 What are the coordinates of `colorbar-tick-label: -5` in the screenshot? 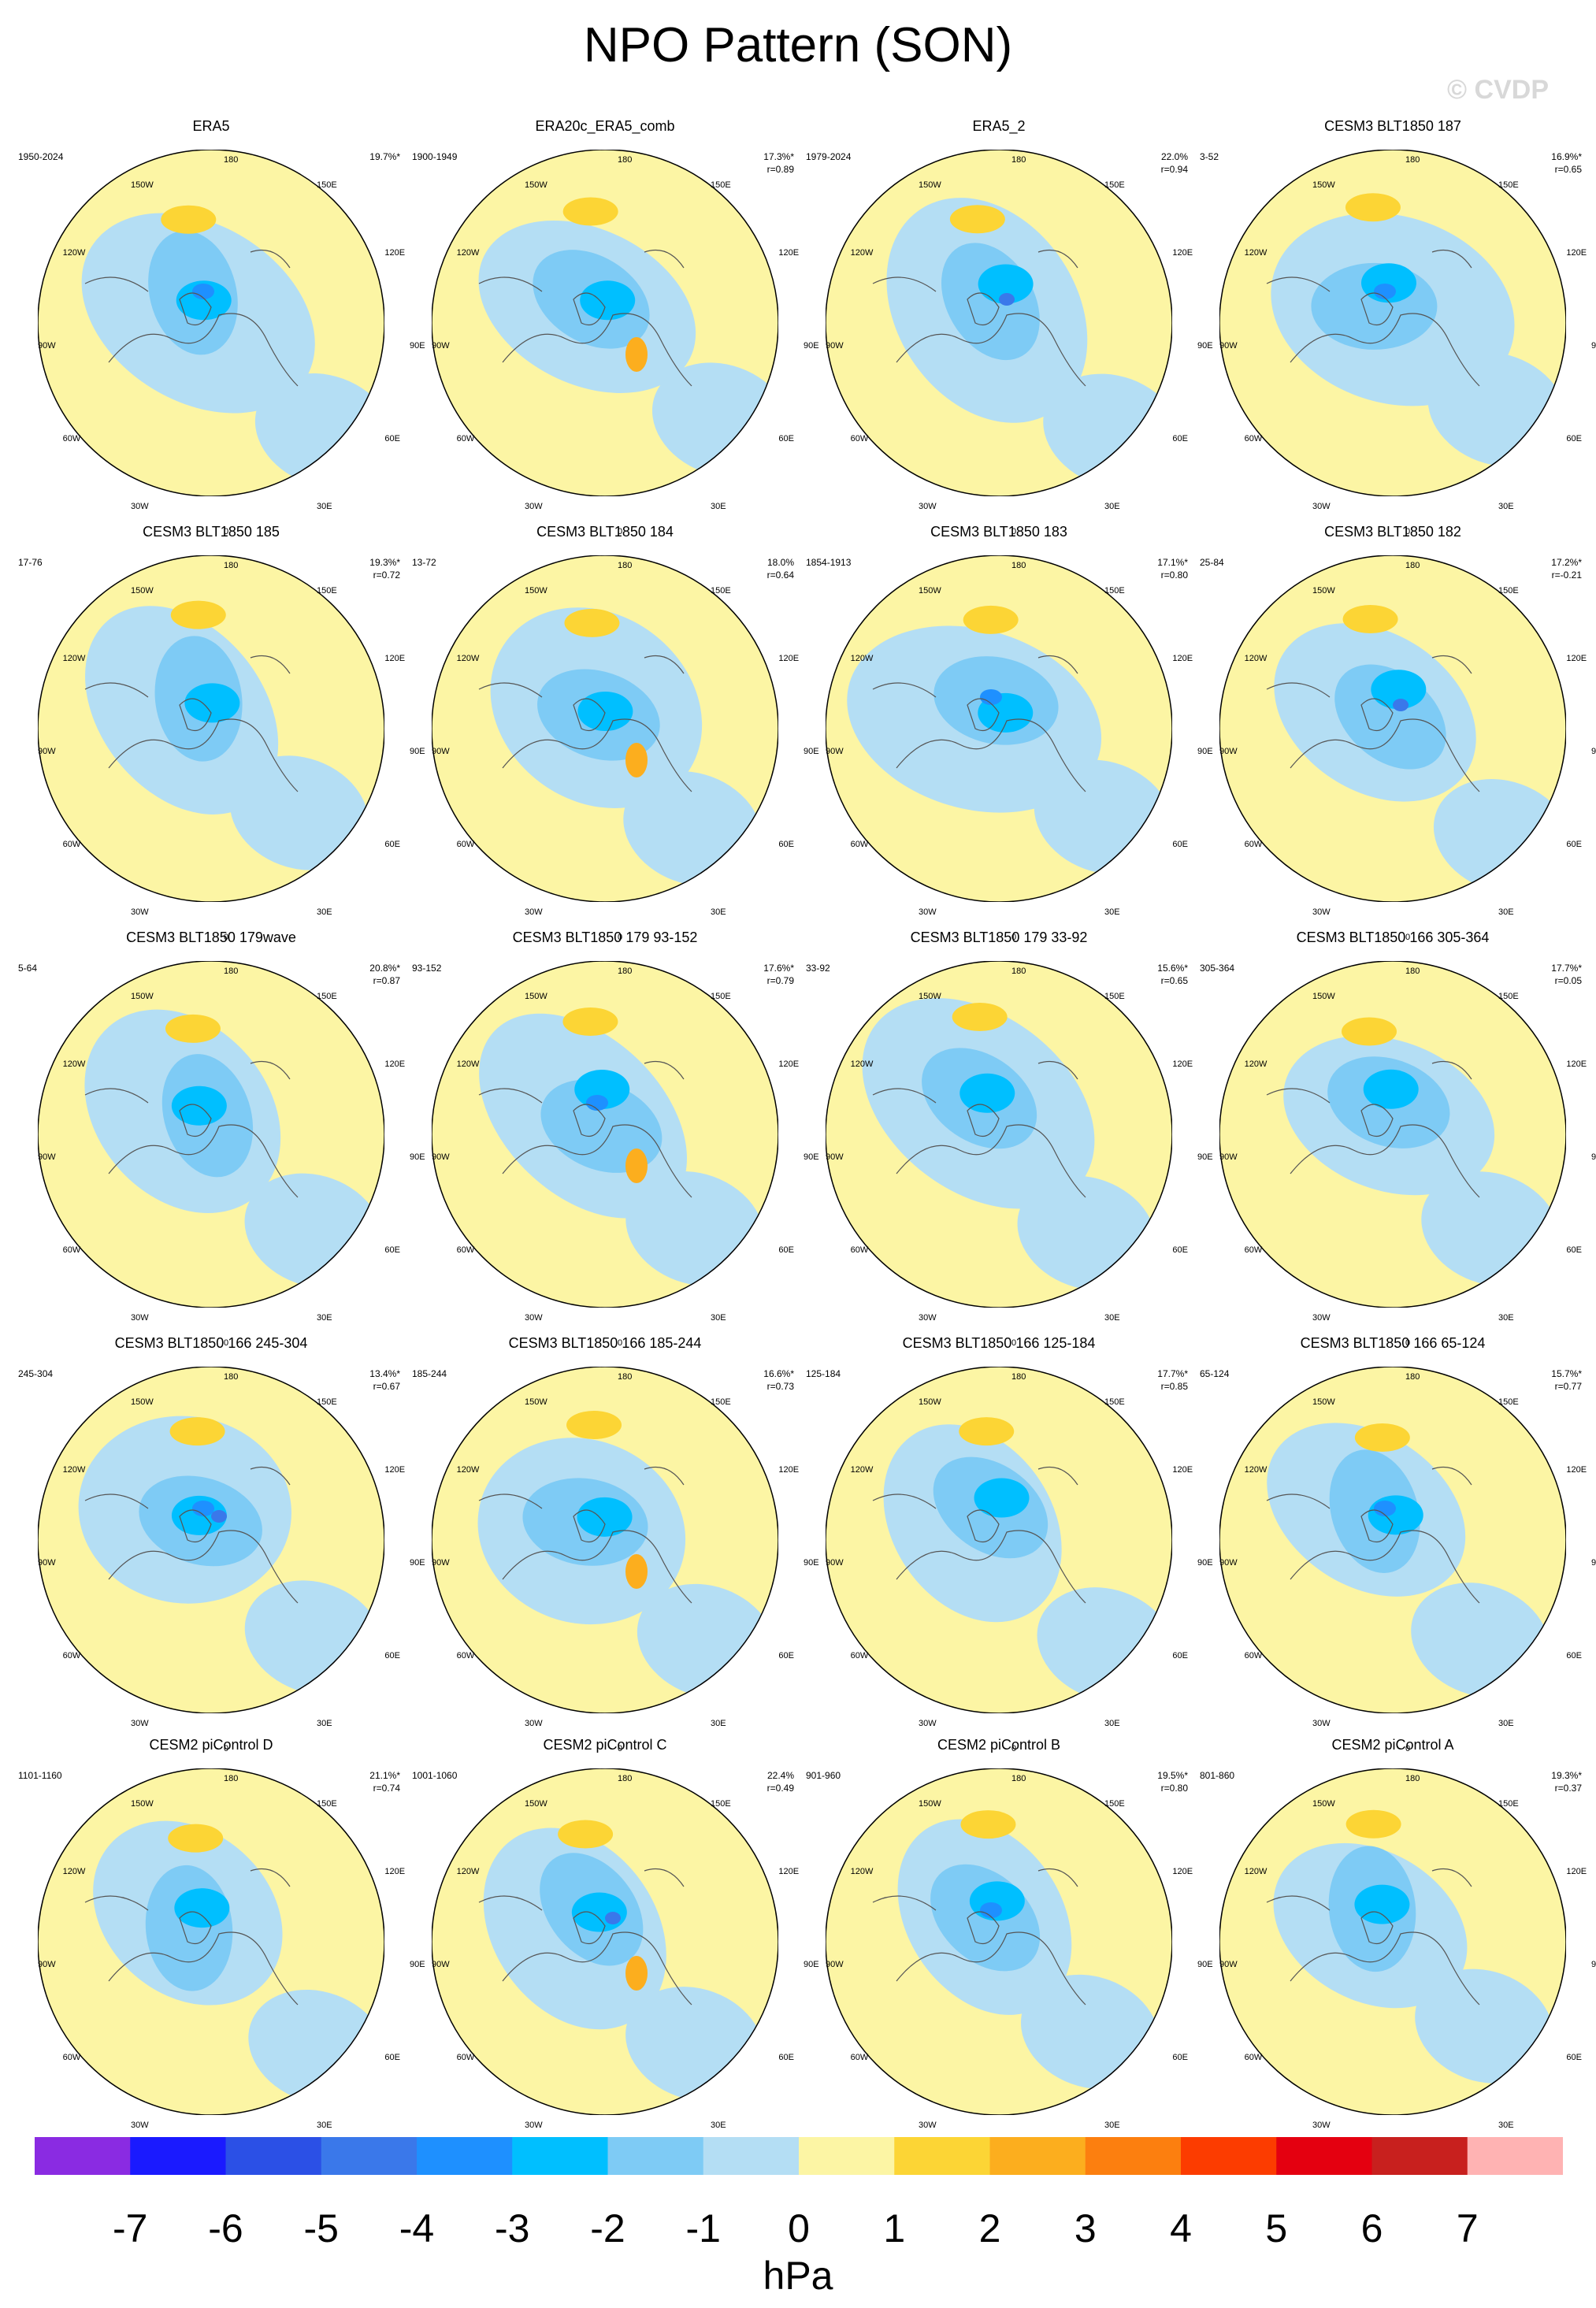 It's located at (321, 2228).